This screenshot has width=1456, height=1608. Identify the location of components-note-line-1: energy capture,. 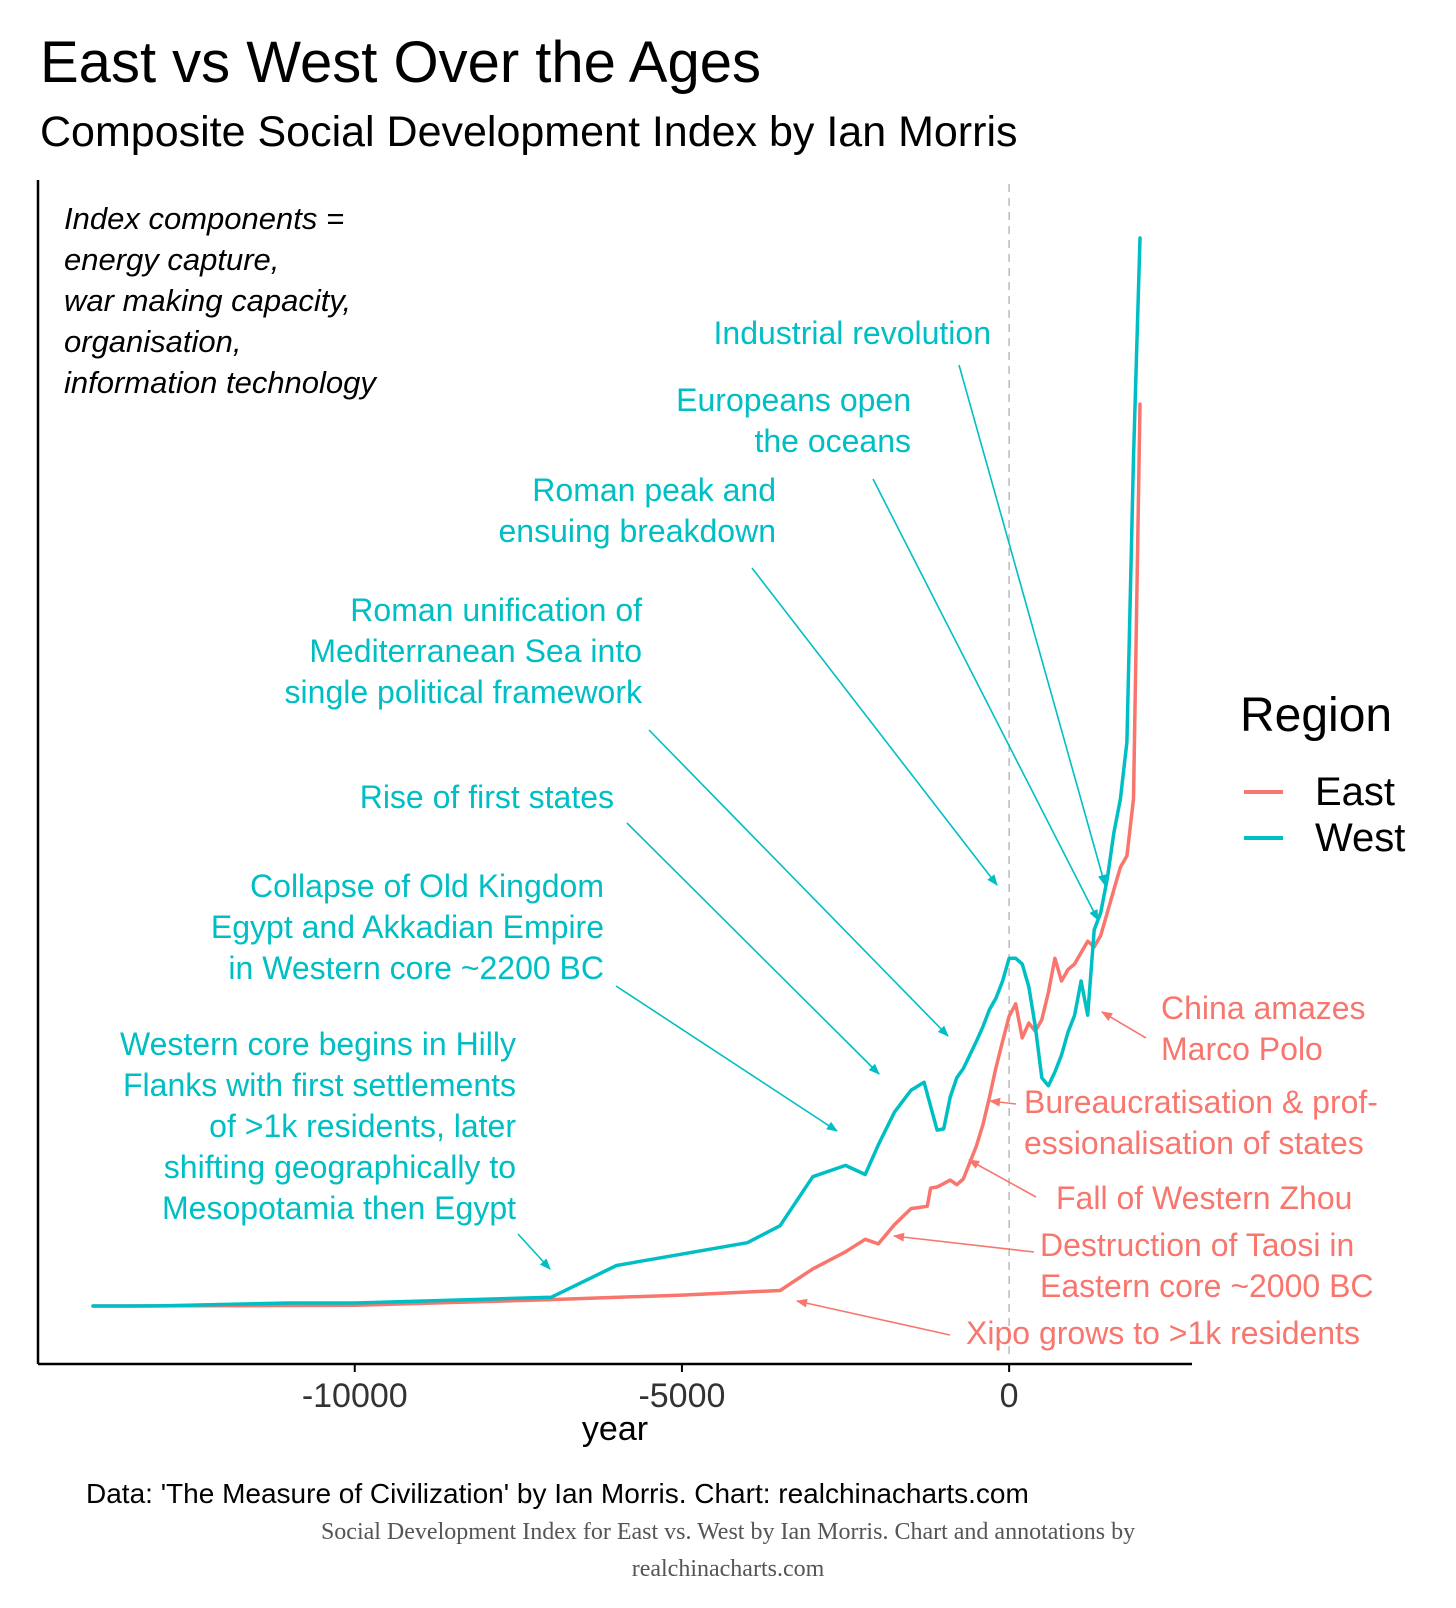
(171, 259).